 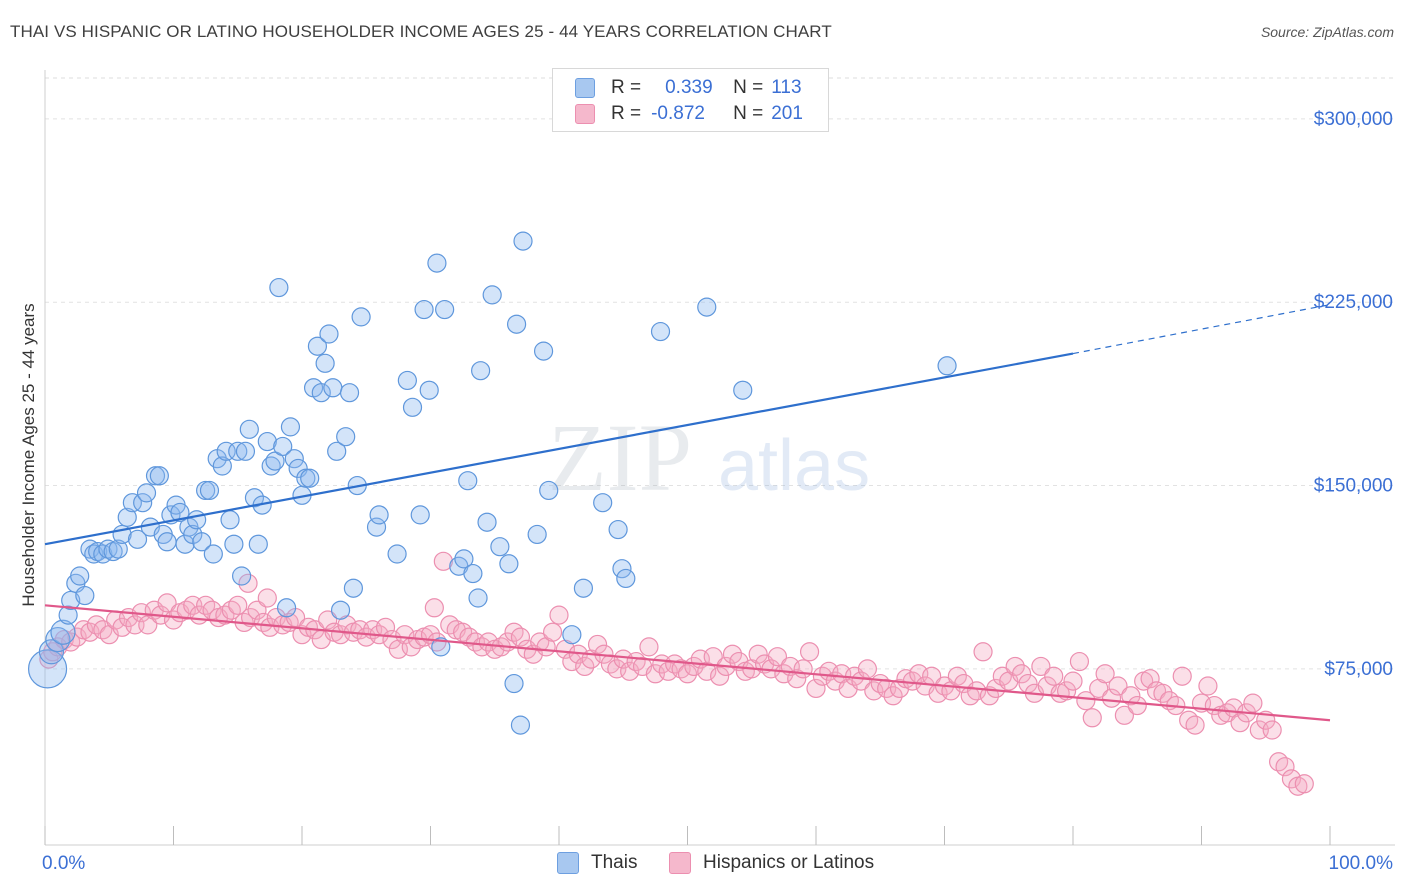 I want to click on y-tick-label: $75,000, so click(x=1358, y=669).